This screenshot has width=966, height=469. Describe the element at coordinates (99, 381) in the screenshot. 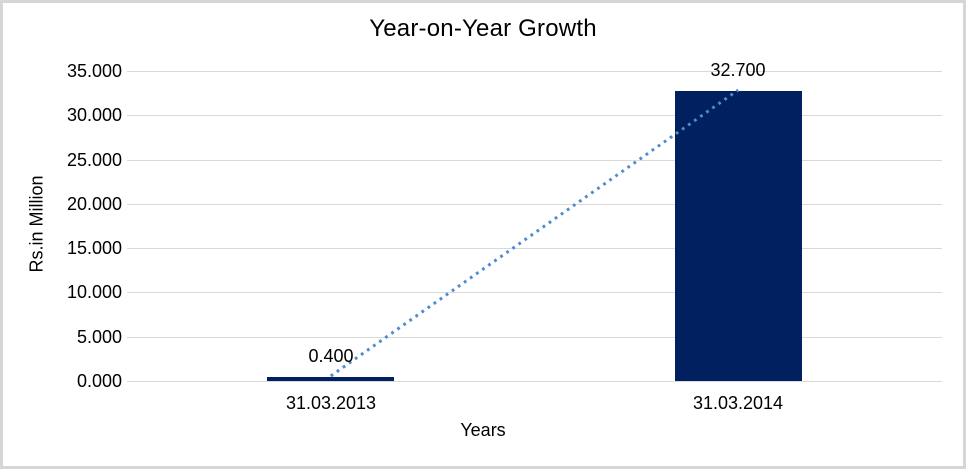

I see `y-axis-tick-label: 0.000` at that location.